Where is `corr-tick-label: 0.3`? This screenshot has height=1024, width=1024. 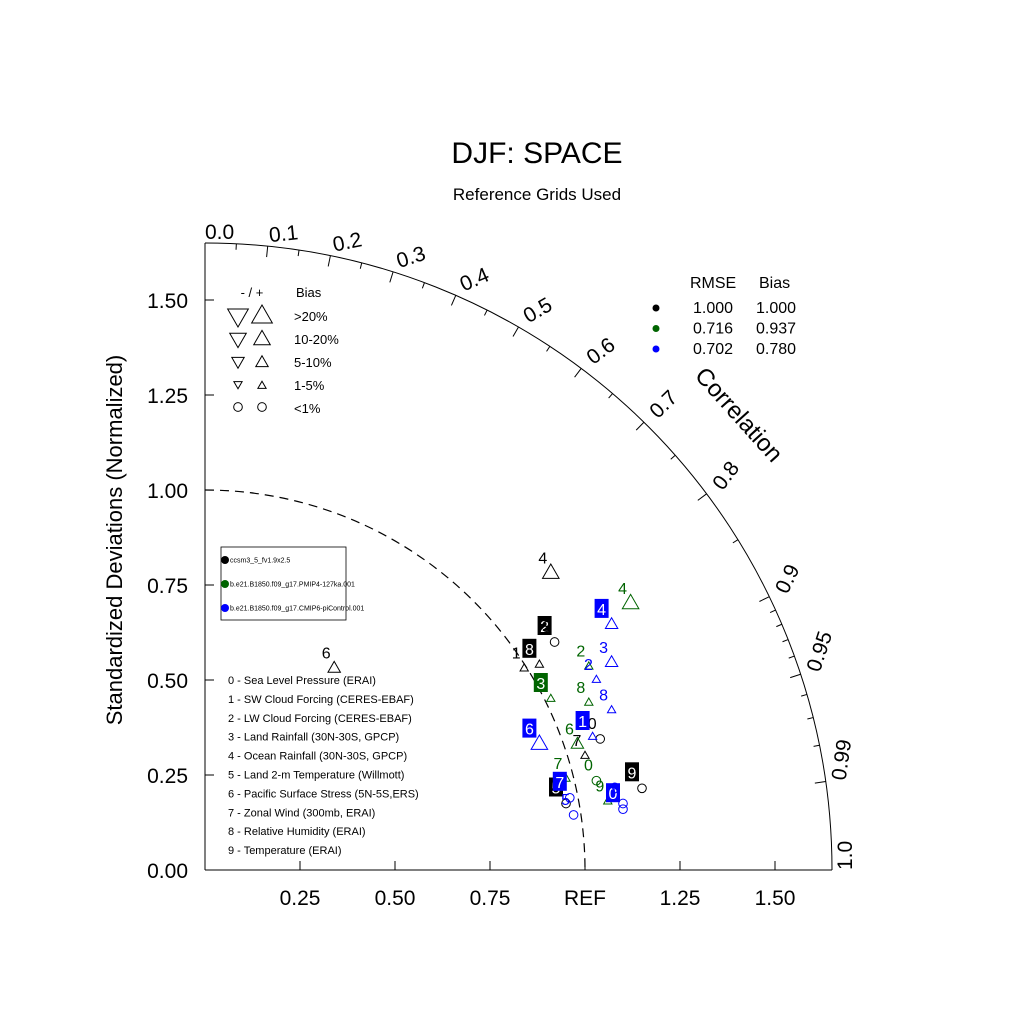 corr-tick-label: 0.3 is located at coordinates (411, 257).